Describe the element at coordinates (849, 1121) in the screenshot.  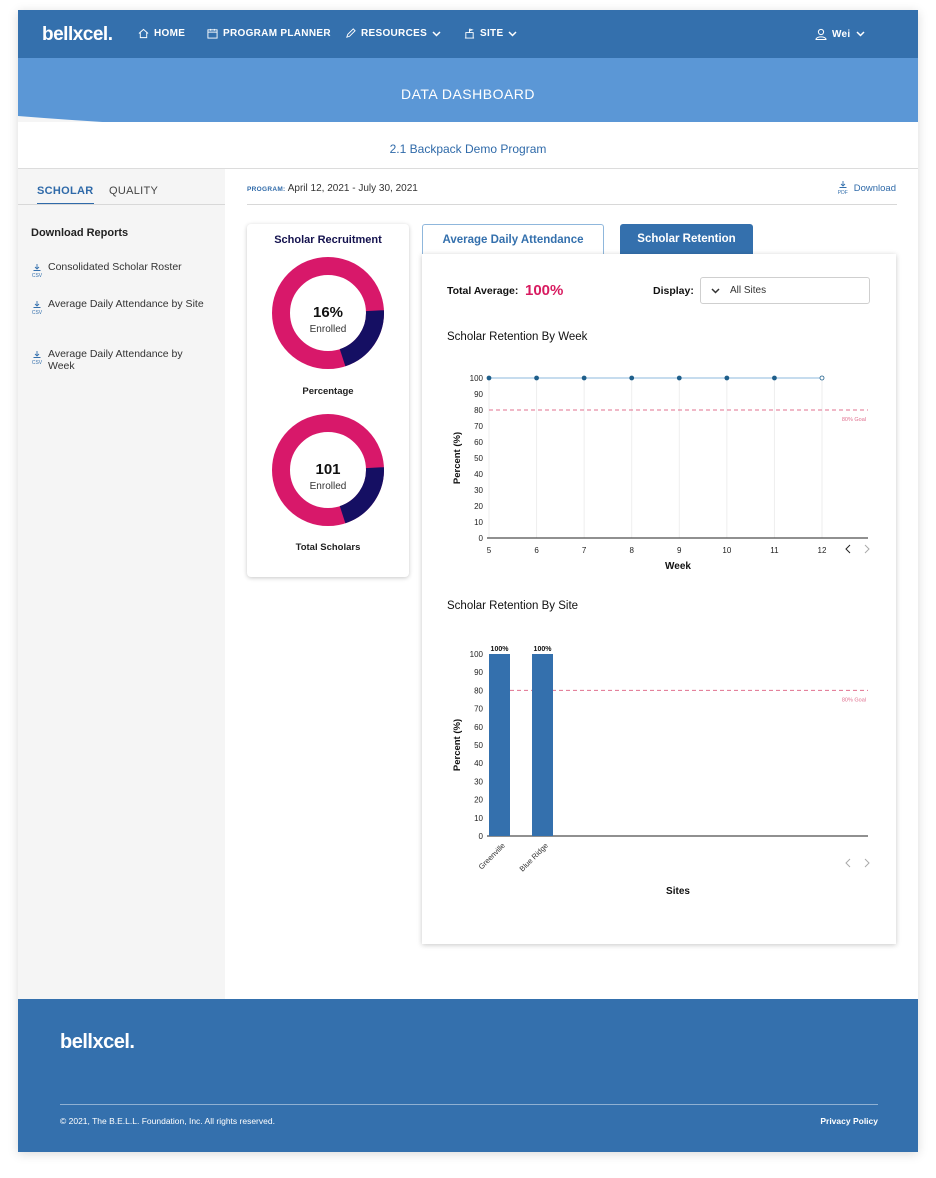
I see `privacy-policy-link: Privacy Policy` at that location.